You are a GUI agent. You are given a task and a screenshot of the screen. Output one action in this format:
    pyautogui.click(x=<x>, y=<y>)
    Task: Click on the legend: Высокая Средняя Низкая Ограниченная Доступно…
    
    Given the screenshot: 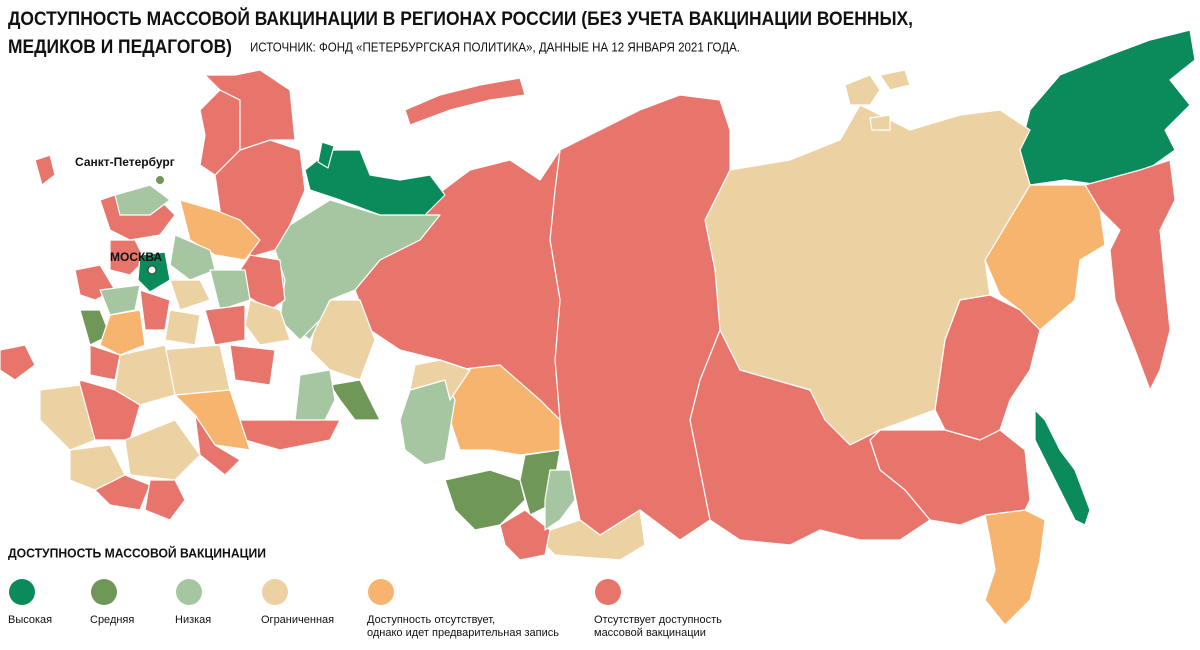 What is the action you would take?
    pyautogui.click(x=365, y=609)
    